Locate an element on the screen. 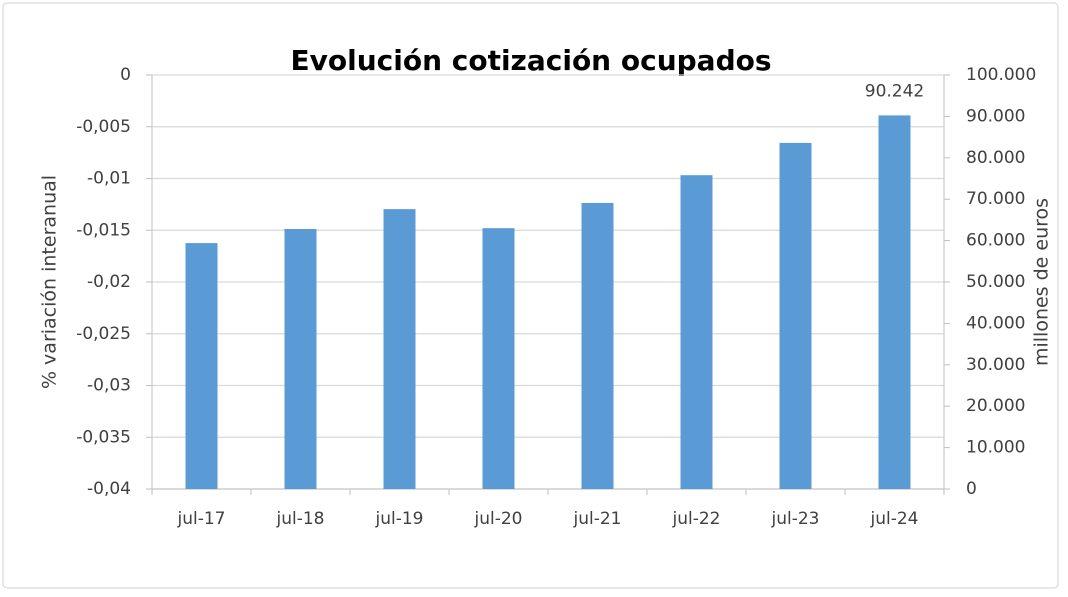  y-axis-title: % variación interanual is located at coordinates (50, 282).